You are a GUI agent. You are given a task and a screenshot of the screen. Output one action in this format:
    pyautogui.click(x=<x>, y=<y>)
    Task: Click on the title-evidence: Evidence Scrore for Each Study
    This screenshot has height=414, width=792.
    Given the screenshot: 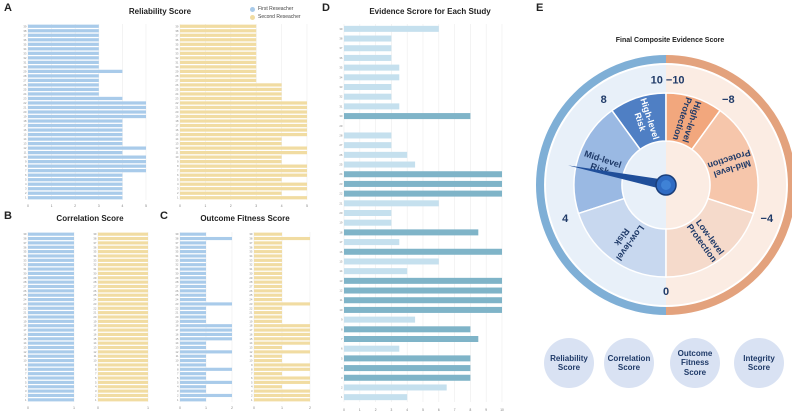 What is the action you would take?
    pyautogui.click(x=430, y=11)
    